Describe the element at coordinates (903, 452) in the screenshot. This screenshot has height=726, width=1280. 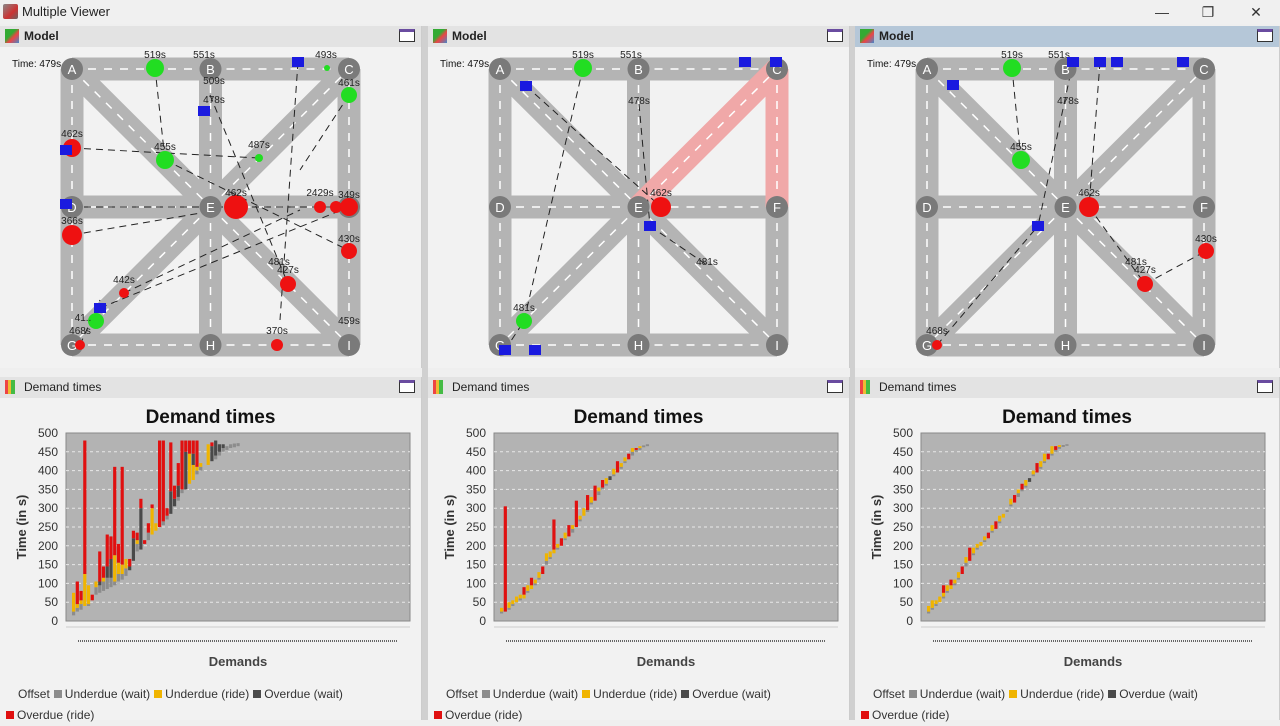
I see `y-tick-label: 450` at that location.